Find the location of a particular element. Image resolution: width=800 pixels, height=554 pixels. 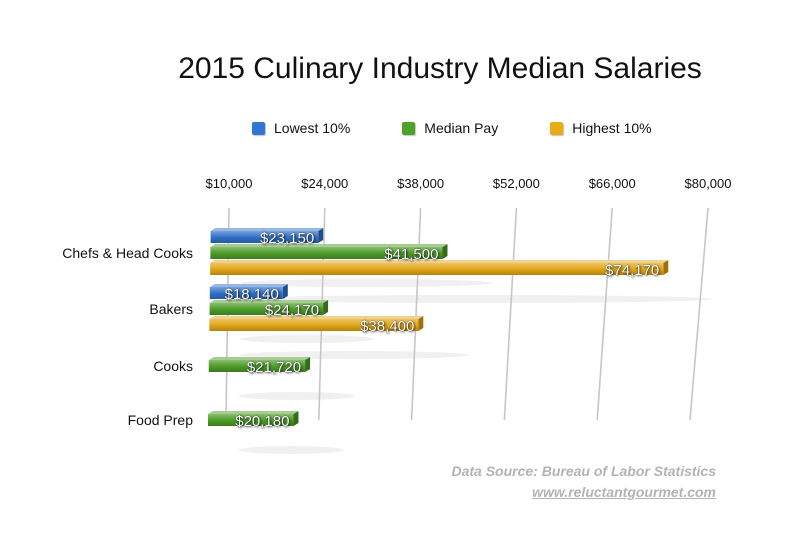

x-tick-label: $80,000 is located at coordinates (708, 183).